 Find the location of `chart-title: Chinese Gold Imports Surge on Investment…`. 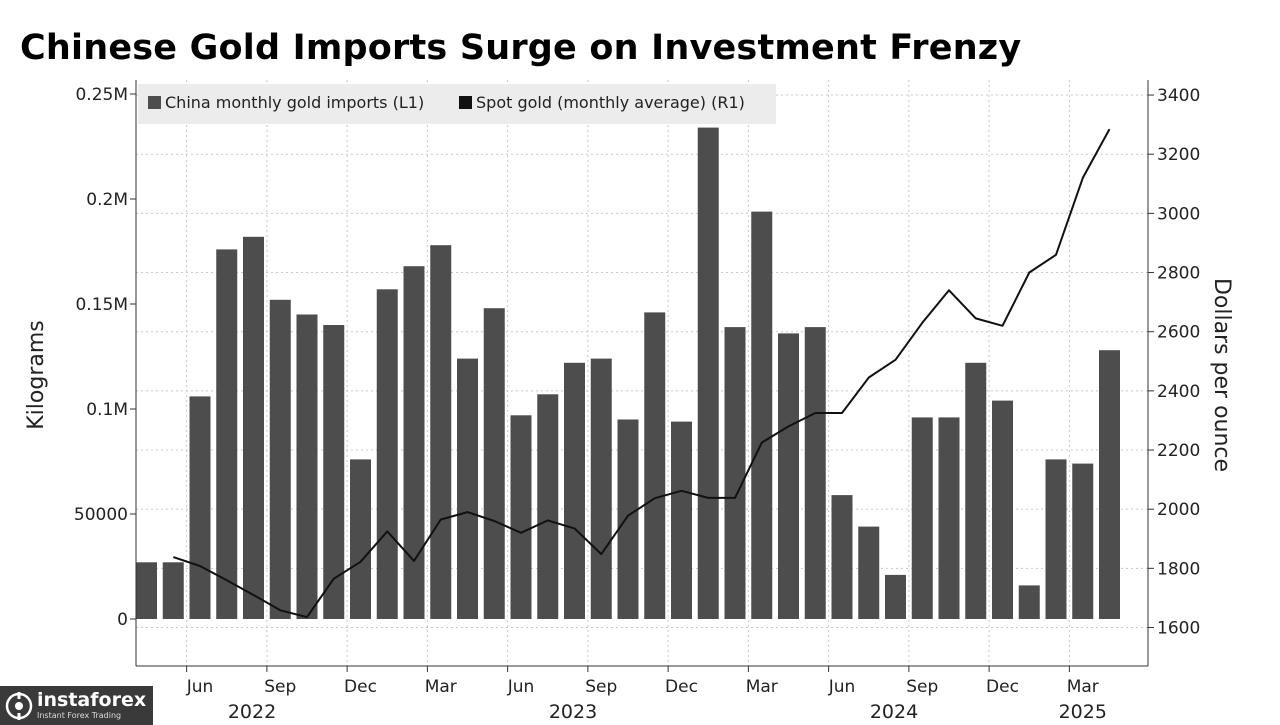

chart-title: Chinese Gold Imports Surge on Investment… is located at coordinates (521, 48).